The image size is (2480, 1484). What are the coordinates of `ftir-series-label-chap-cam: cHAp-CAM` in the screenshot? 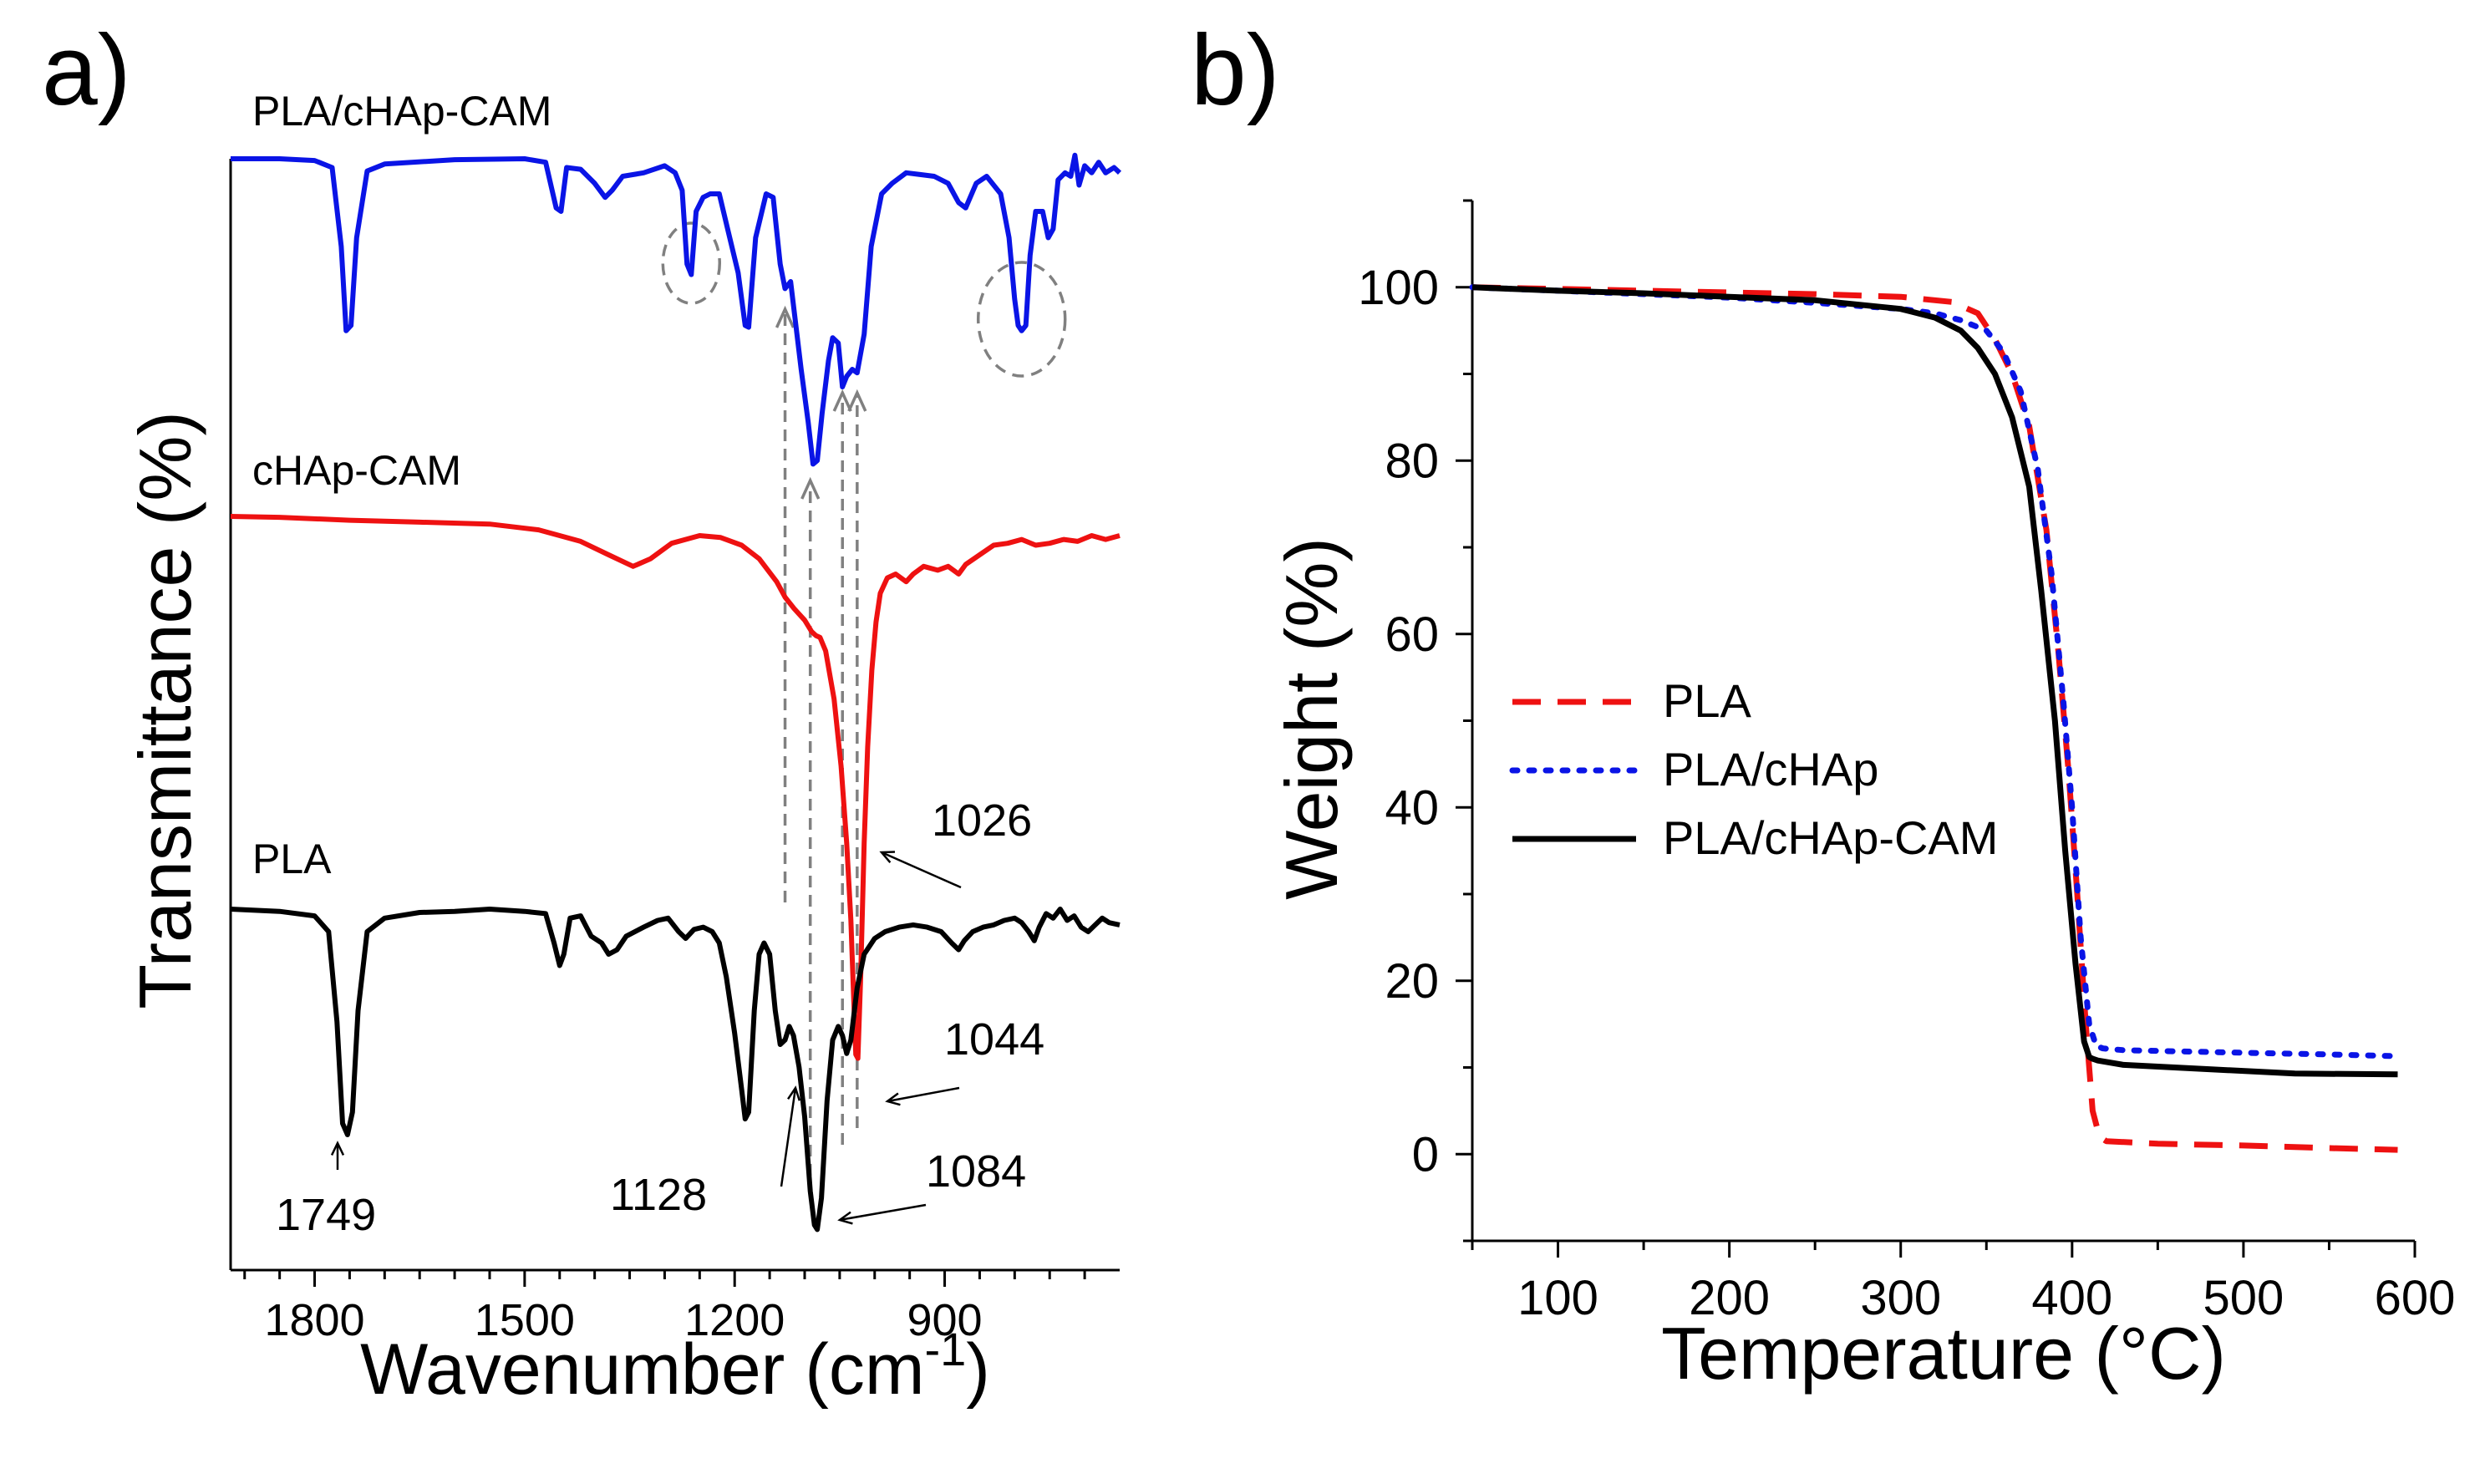 It's located at (356, 470).